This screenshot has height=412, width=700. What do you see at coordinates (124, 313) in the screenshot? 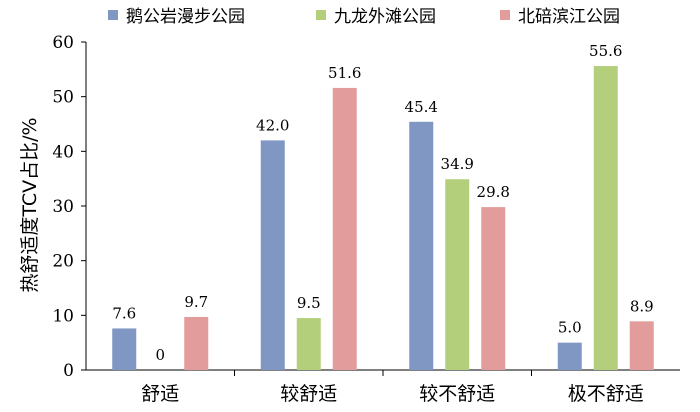
I see `data-label: 7.6` at bounding box center [124, 313].